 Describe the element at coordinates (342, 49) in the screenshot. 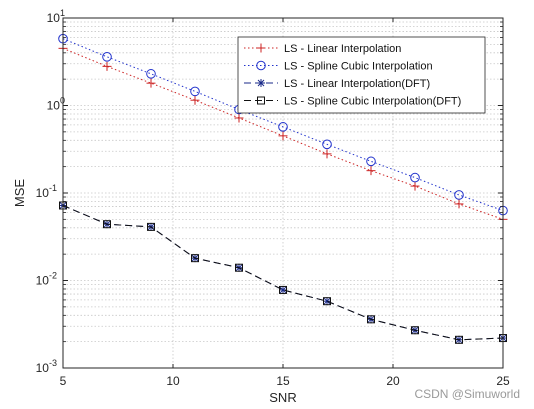

I see `legend-label: LS - Linear Interpolation` at that location.